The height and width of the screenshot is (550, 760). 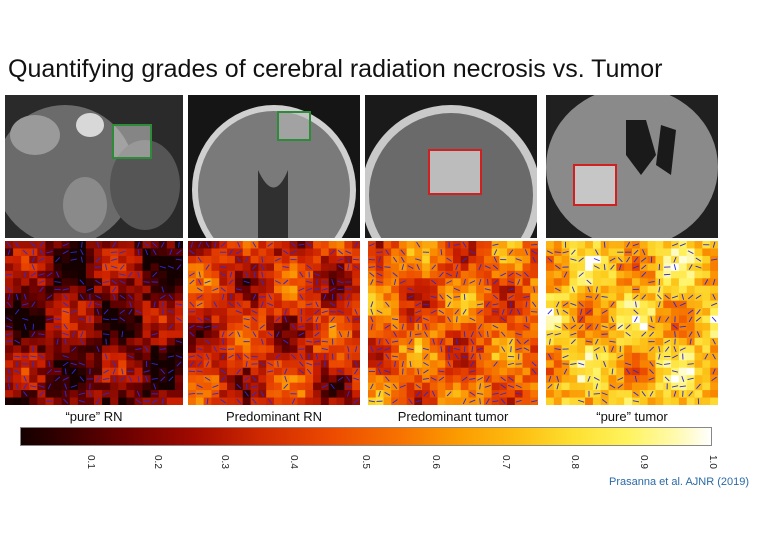 What do you see at coordinates (224, 462) in the screenshot?
I see `colorbar-tick-0.3: 0.3` at bounding box center [224, 462].